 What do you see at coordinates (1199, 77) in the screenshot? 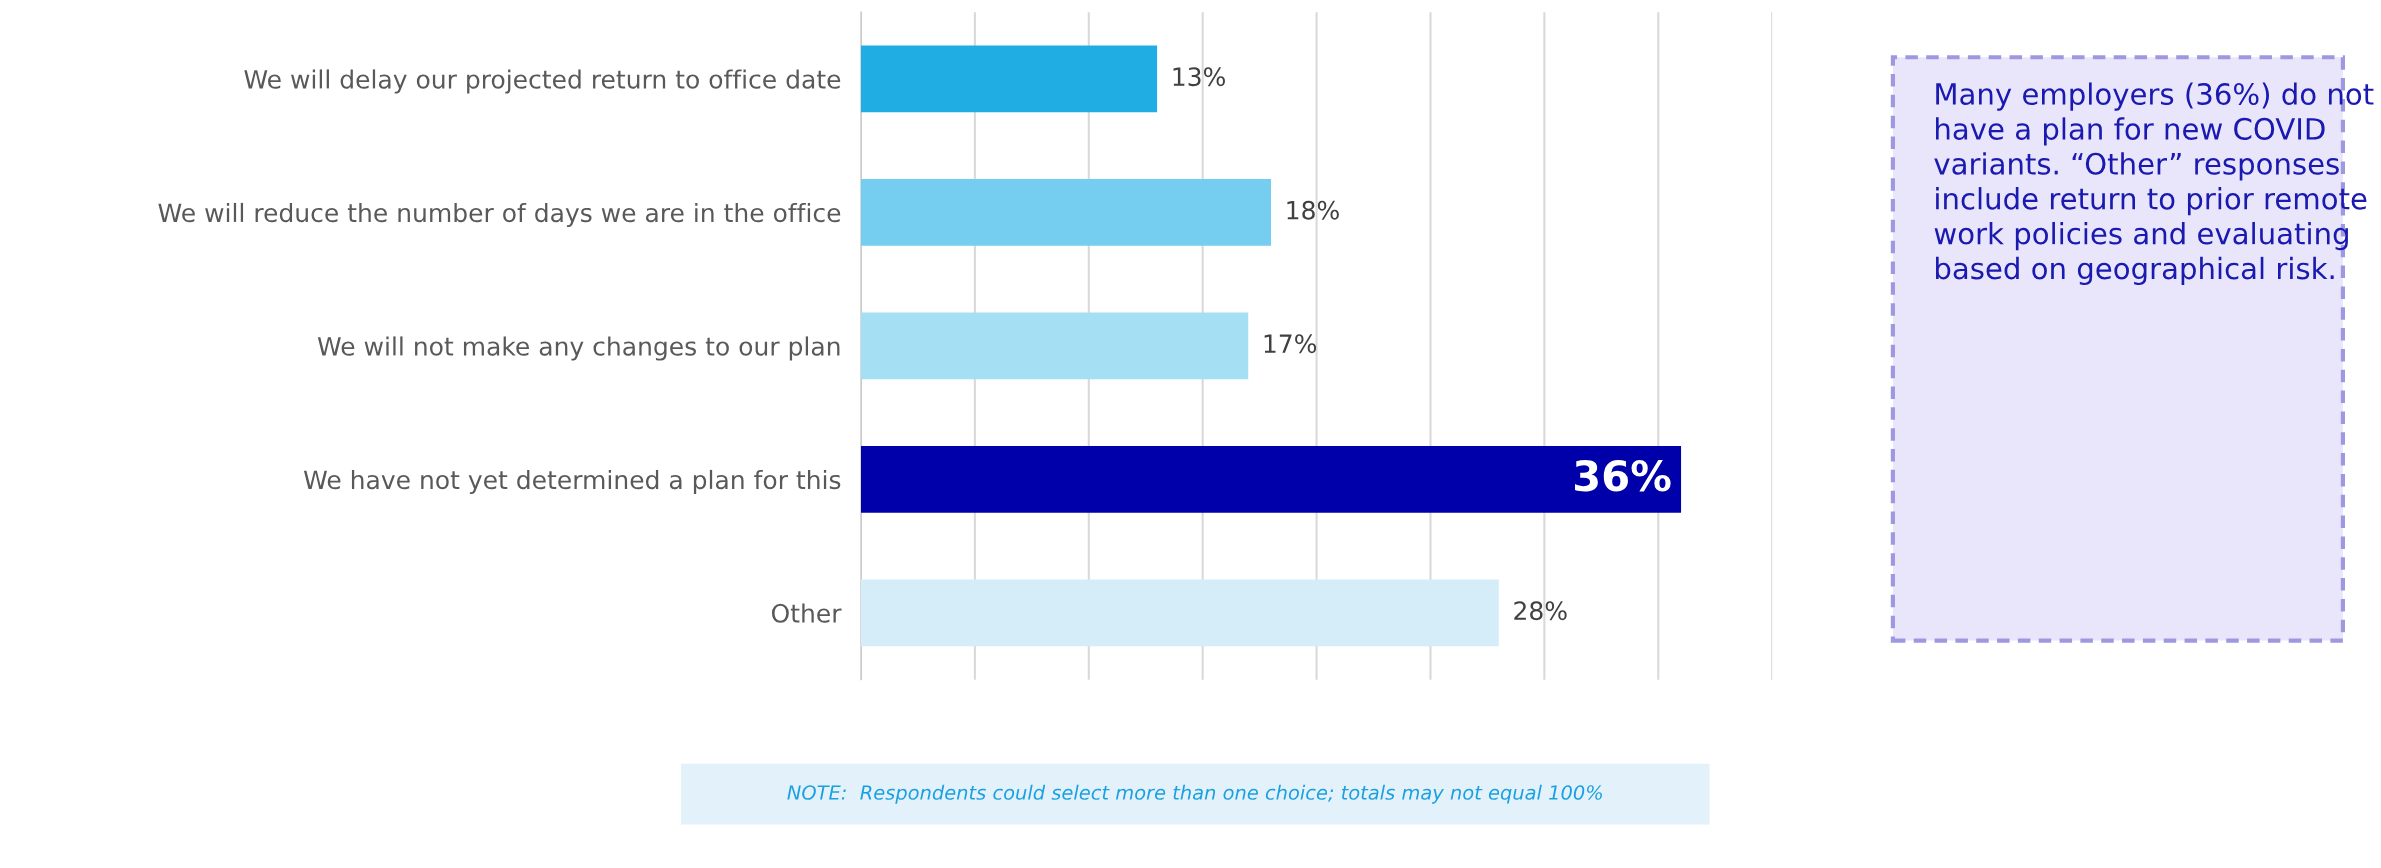
I see `data-label: 13%` at bounding box center [1199, 77].